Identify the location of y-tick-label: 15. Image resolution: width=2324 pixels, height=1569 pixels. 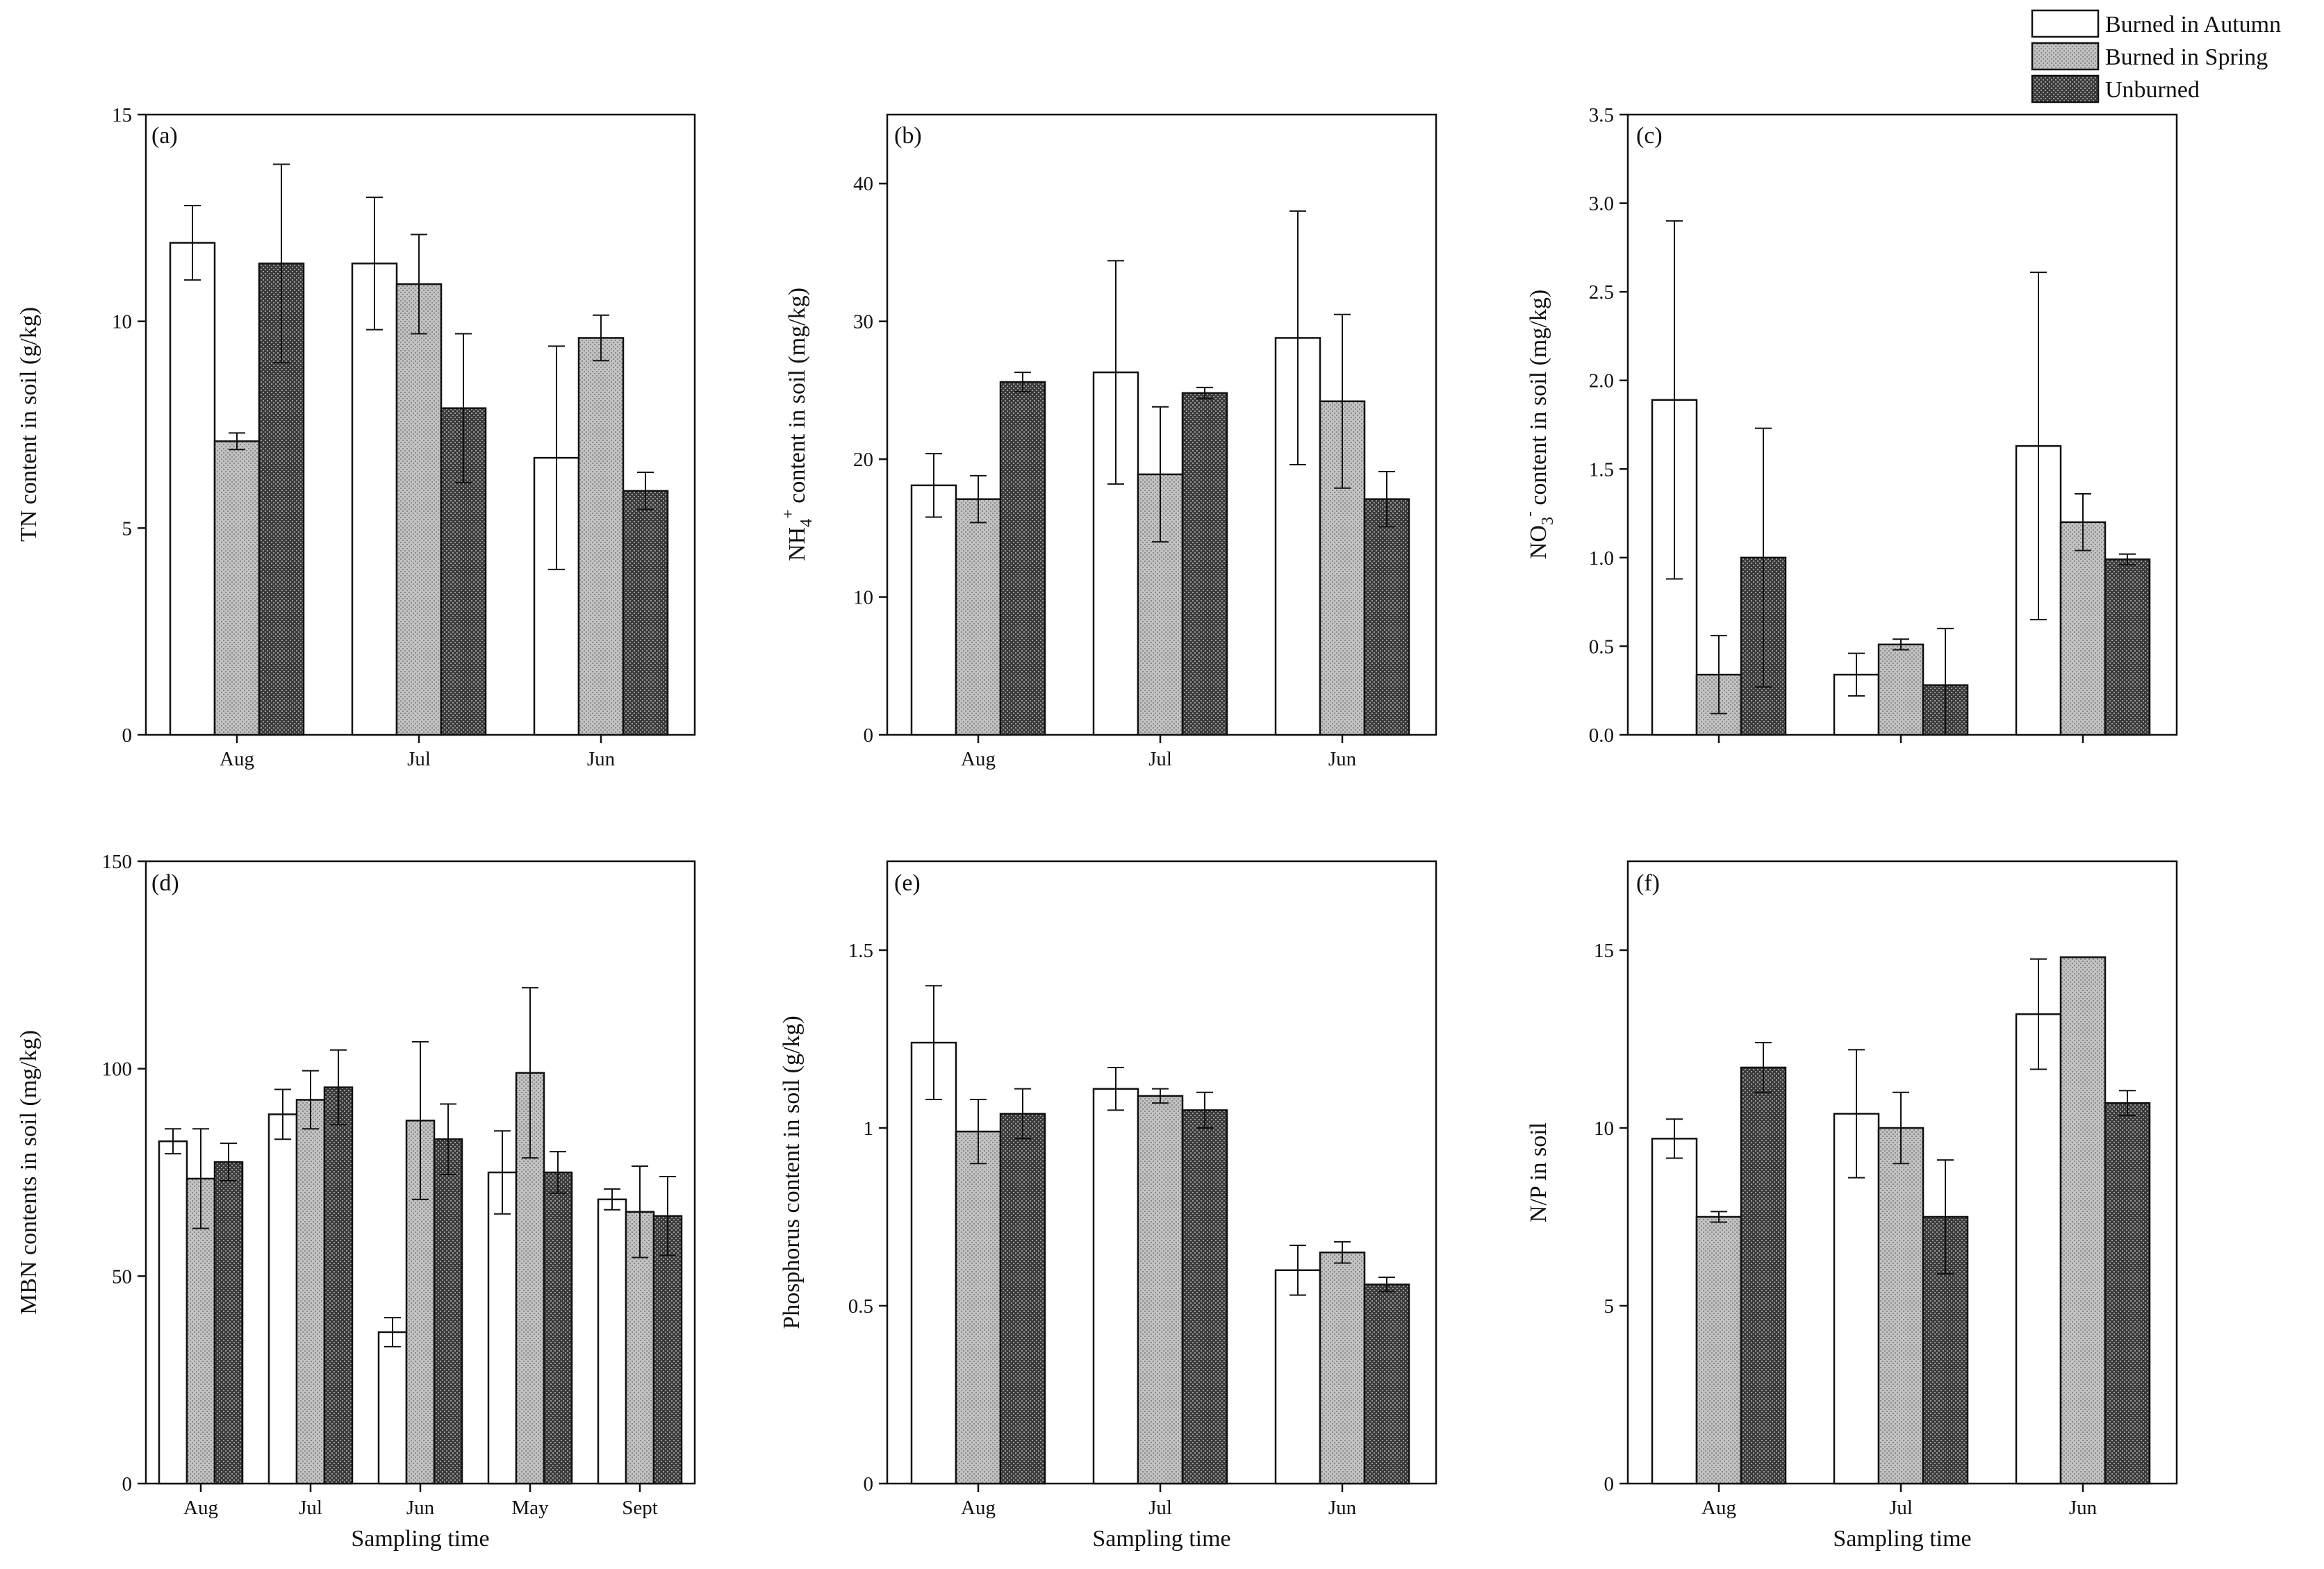
(122, 115).